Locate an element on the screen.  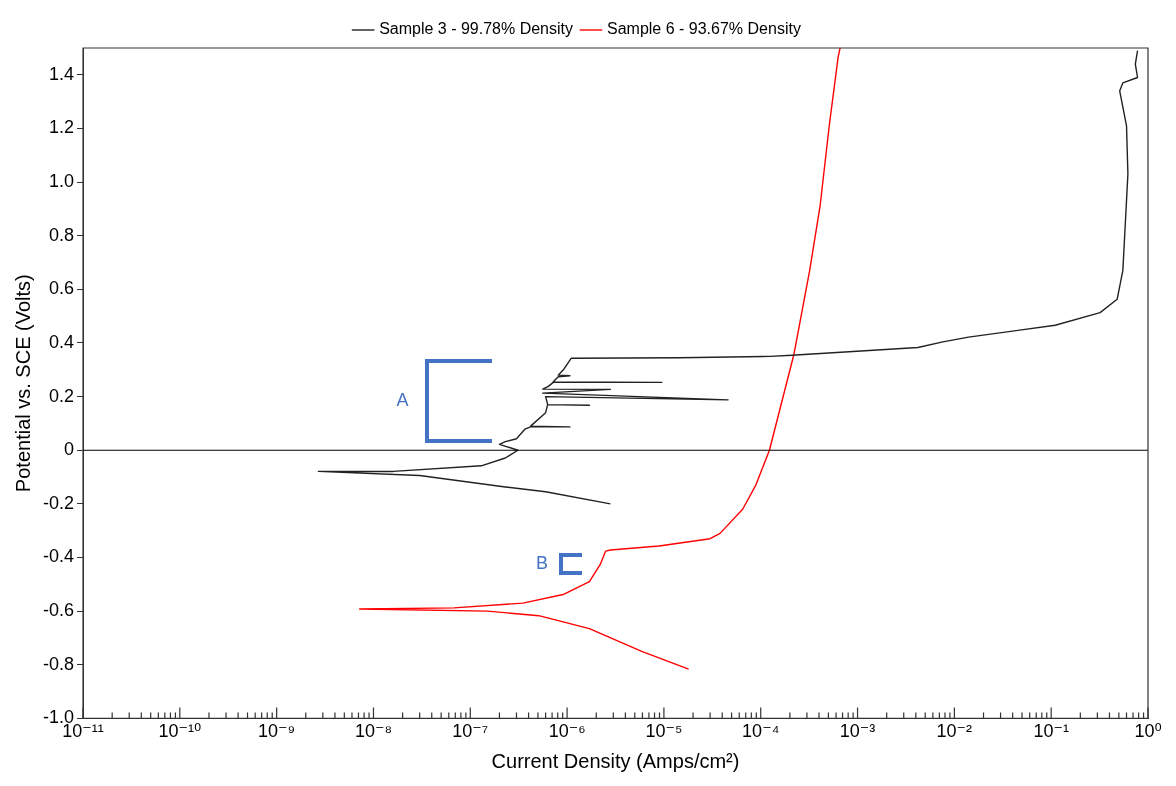
y-tick-label: 1.2 is located at coordinates (61, 127).